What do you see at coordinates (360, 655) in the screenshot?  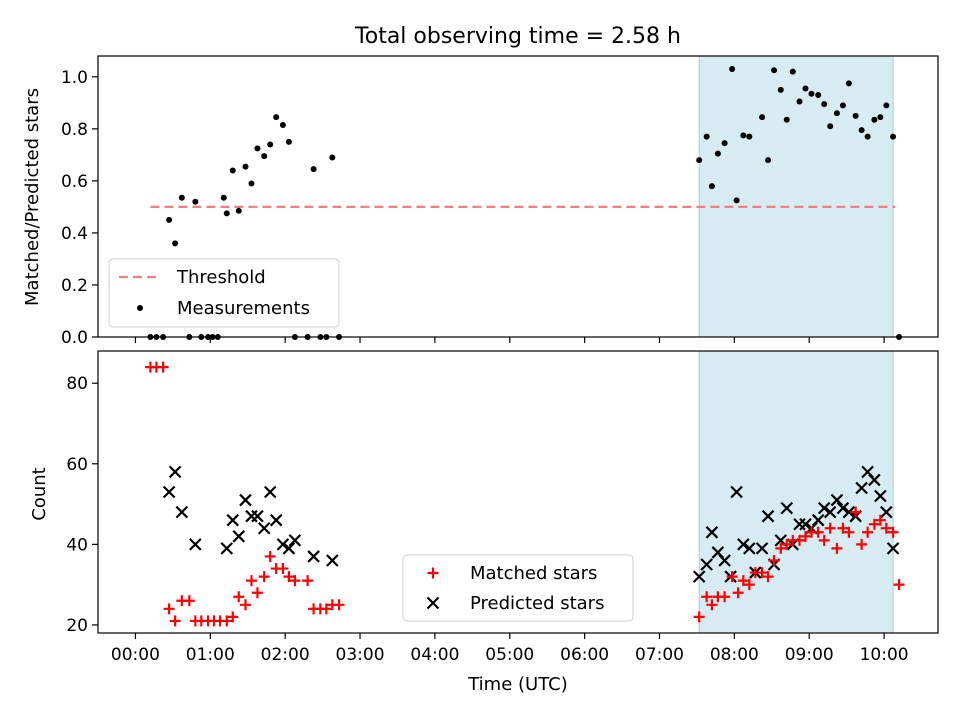 I see `x-tick-label: 03:00` at bounding box center [360, 655].